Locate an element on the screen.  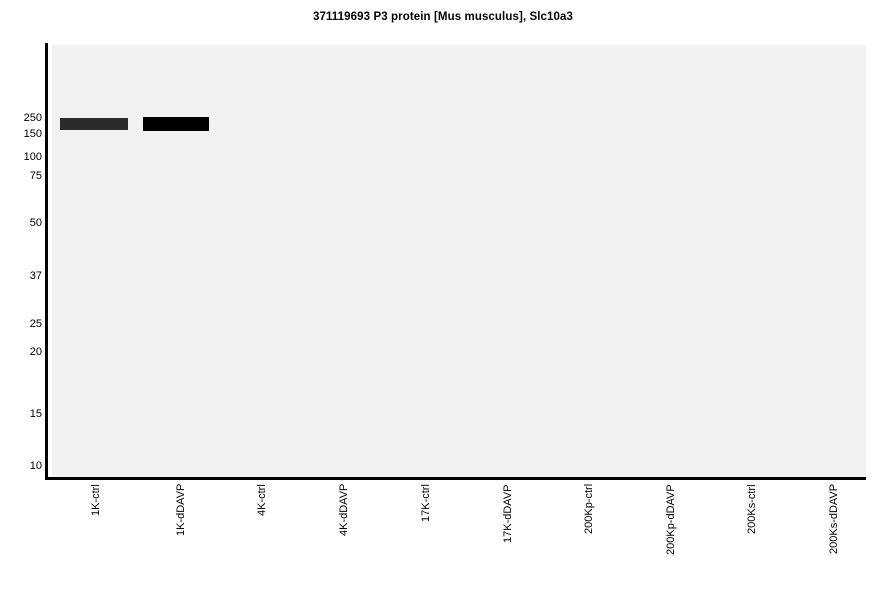
x-axis-spine is located at coordinates (455, 478).